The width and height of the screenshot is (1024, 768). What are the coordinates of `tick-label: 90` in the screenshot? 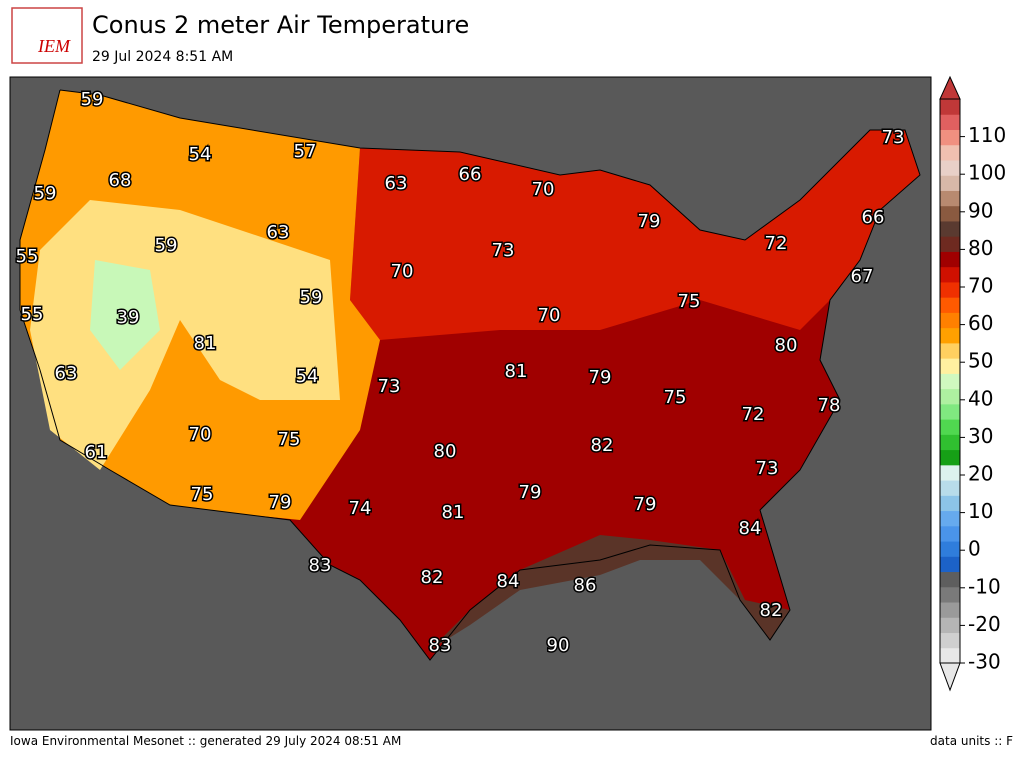 It's located at (980, 210).